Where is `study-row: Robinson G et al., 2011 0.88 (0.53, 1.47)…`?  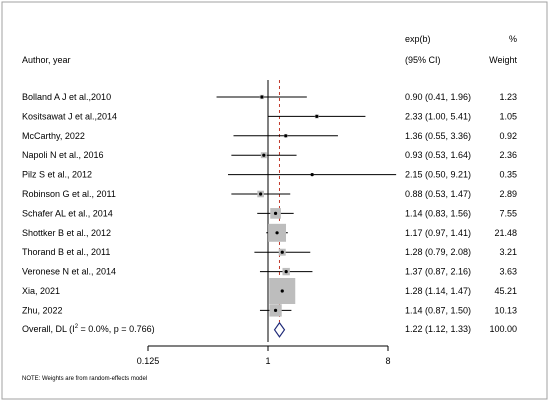 study-row: Robinson G et al., 2011 0.88 (0.53, 1.47)… is located at coordinates (269, 194).